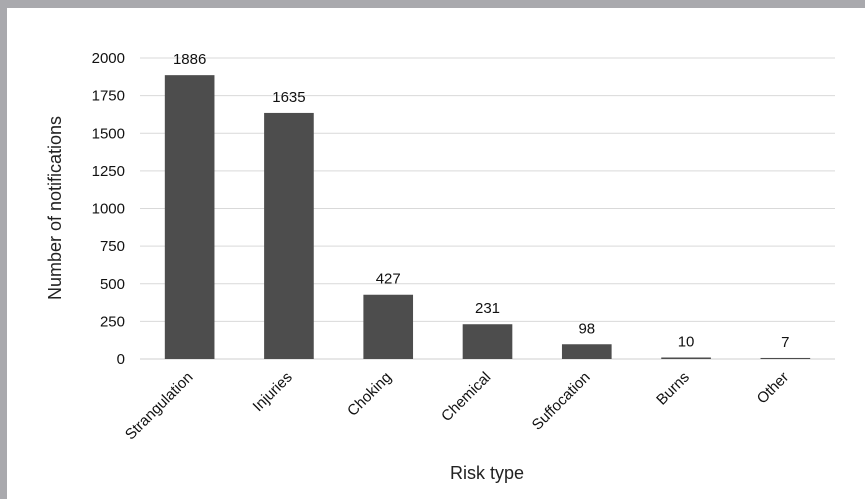 The width and height of the screenshot is (865, 499). I want to click on data-label: 98, so click(586, 328).